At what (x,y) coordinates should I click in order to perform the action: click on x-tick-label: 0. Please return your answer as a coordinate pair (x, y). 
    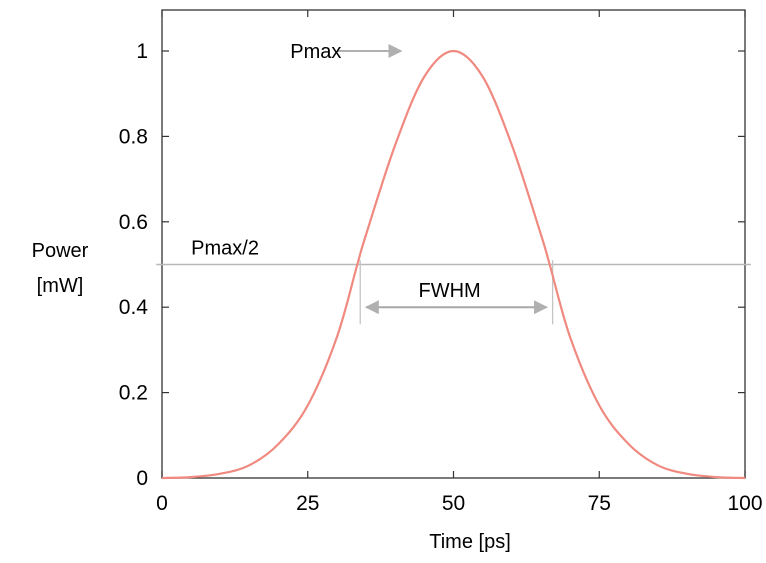
    Looking at the image, I should click on (162, 503).